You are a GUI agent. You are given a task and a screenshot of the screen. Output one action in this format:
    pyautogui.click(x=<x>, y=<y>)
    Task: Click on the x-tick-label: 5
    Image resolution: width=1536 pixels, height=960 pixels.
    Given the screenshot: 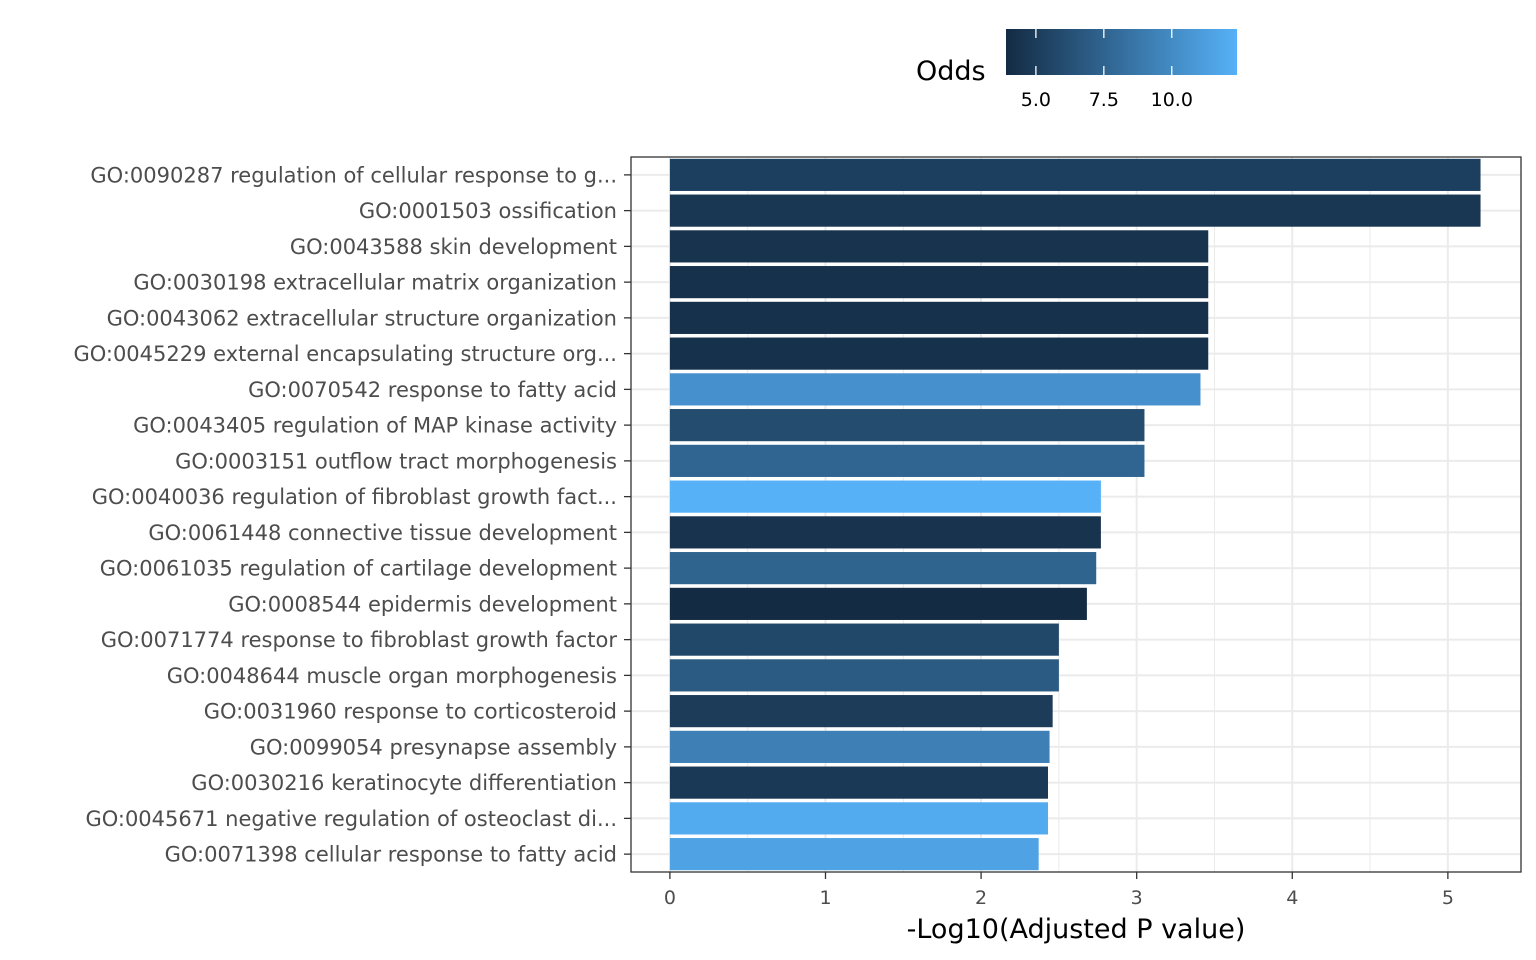 What is the action you would take?
    pyautogui.click(x=1448, y=898)
    